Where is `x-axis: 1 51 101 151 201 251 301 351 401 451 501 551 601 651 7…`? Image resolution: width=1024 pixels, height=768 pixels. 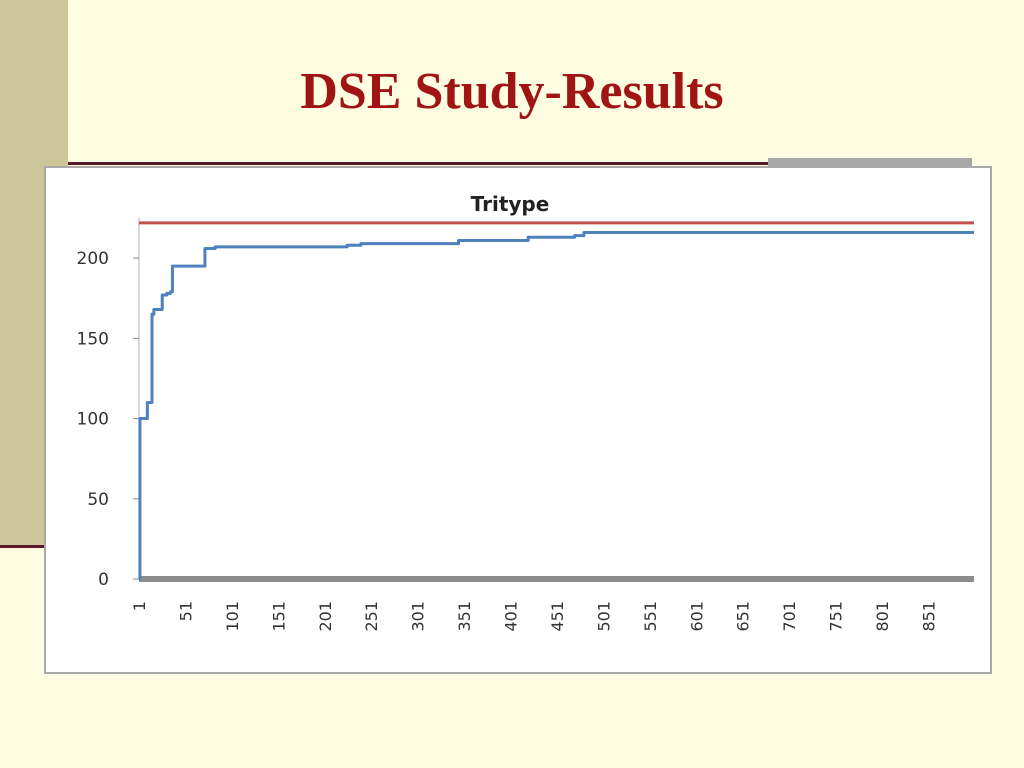 x-axis: 1 51 101 151 201 251 301 351 401 451 501 551 601 651 7… is located at coordinates (552, 604).